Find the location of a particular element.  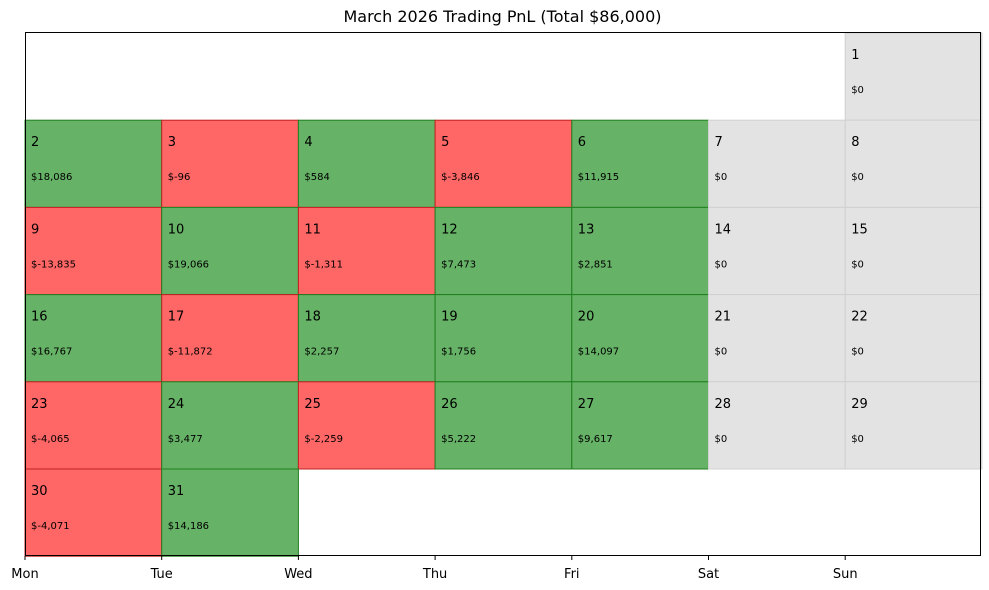

day-number: 7 is located at coordinates (719, 142).